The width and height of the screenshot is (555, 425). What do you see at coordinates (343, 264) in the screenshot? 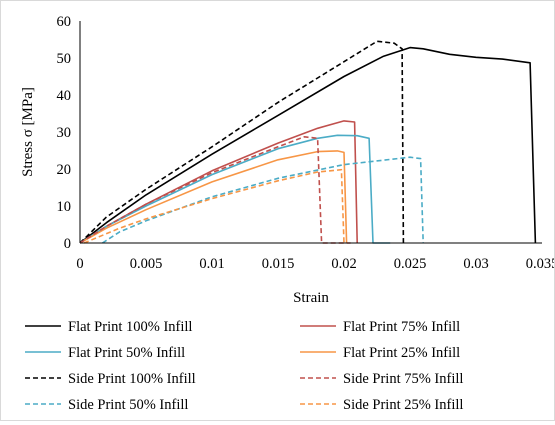
I see `x-tick-label: 0.02` at bounding box center [343, 264].